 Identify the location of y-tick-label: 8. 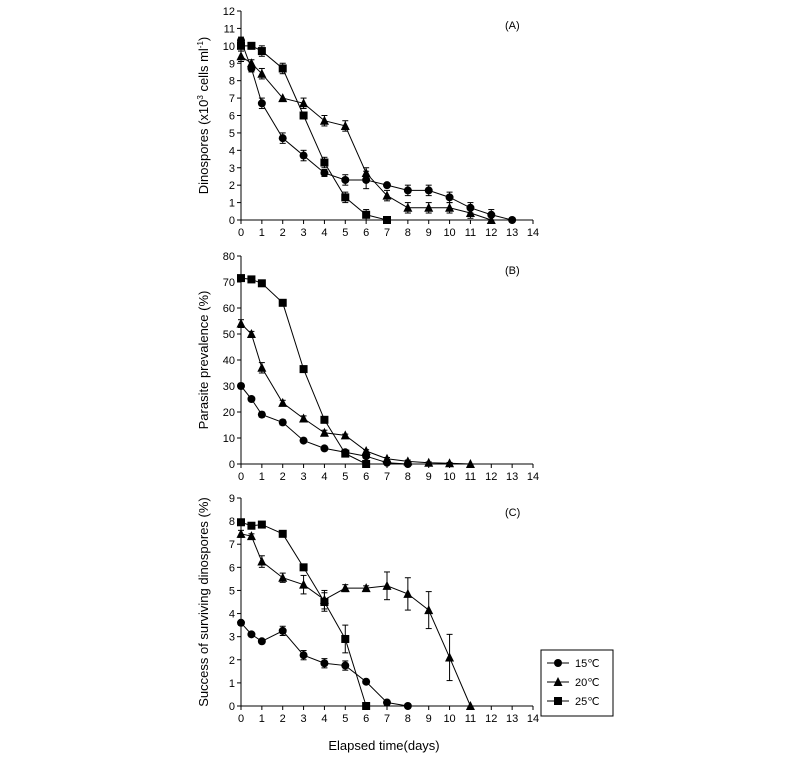
(232, 82).